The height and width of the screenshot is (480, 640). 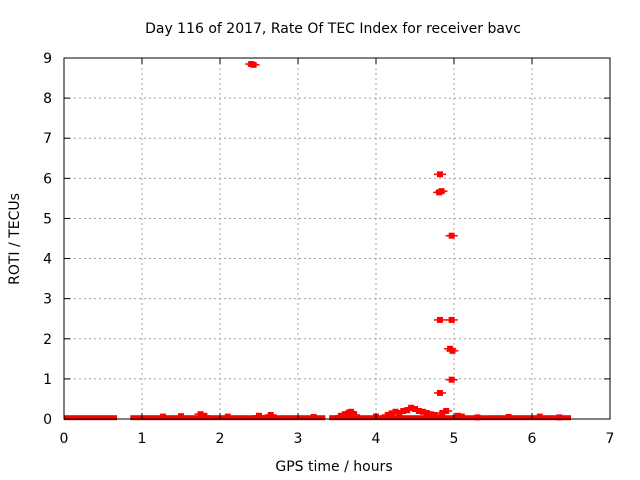 What do you see at coordinates (142, 439) in the screenshot?
I see `x-tick-label: 1` at bounding box center [142, 439].